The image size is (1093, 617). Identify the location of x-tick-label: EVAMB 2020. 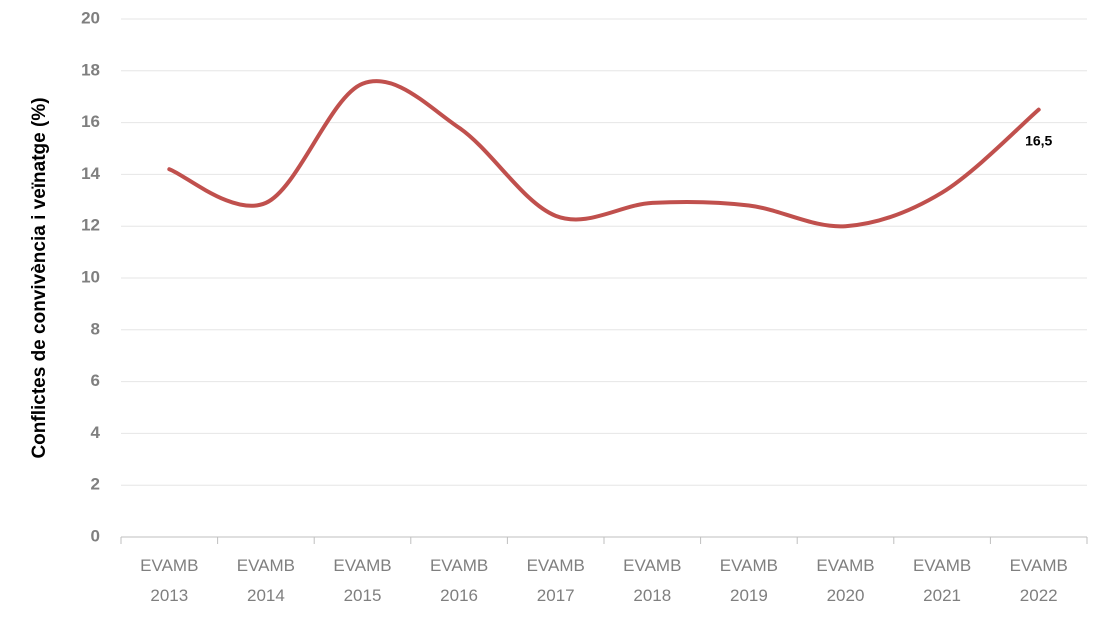
(845, 580).